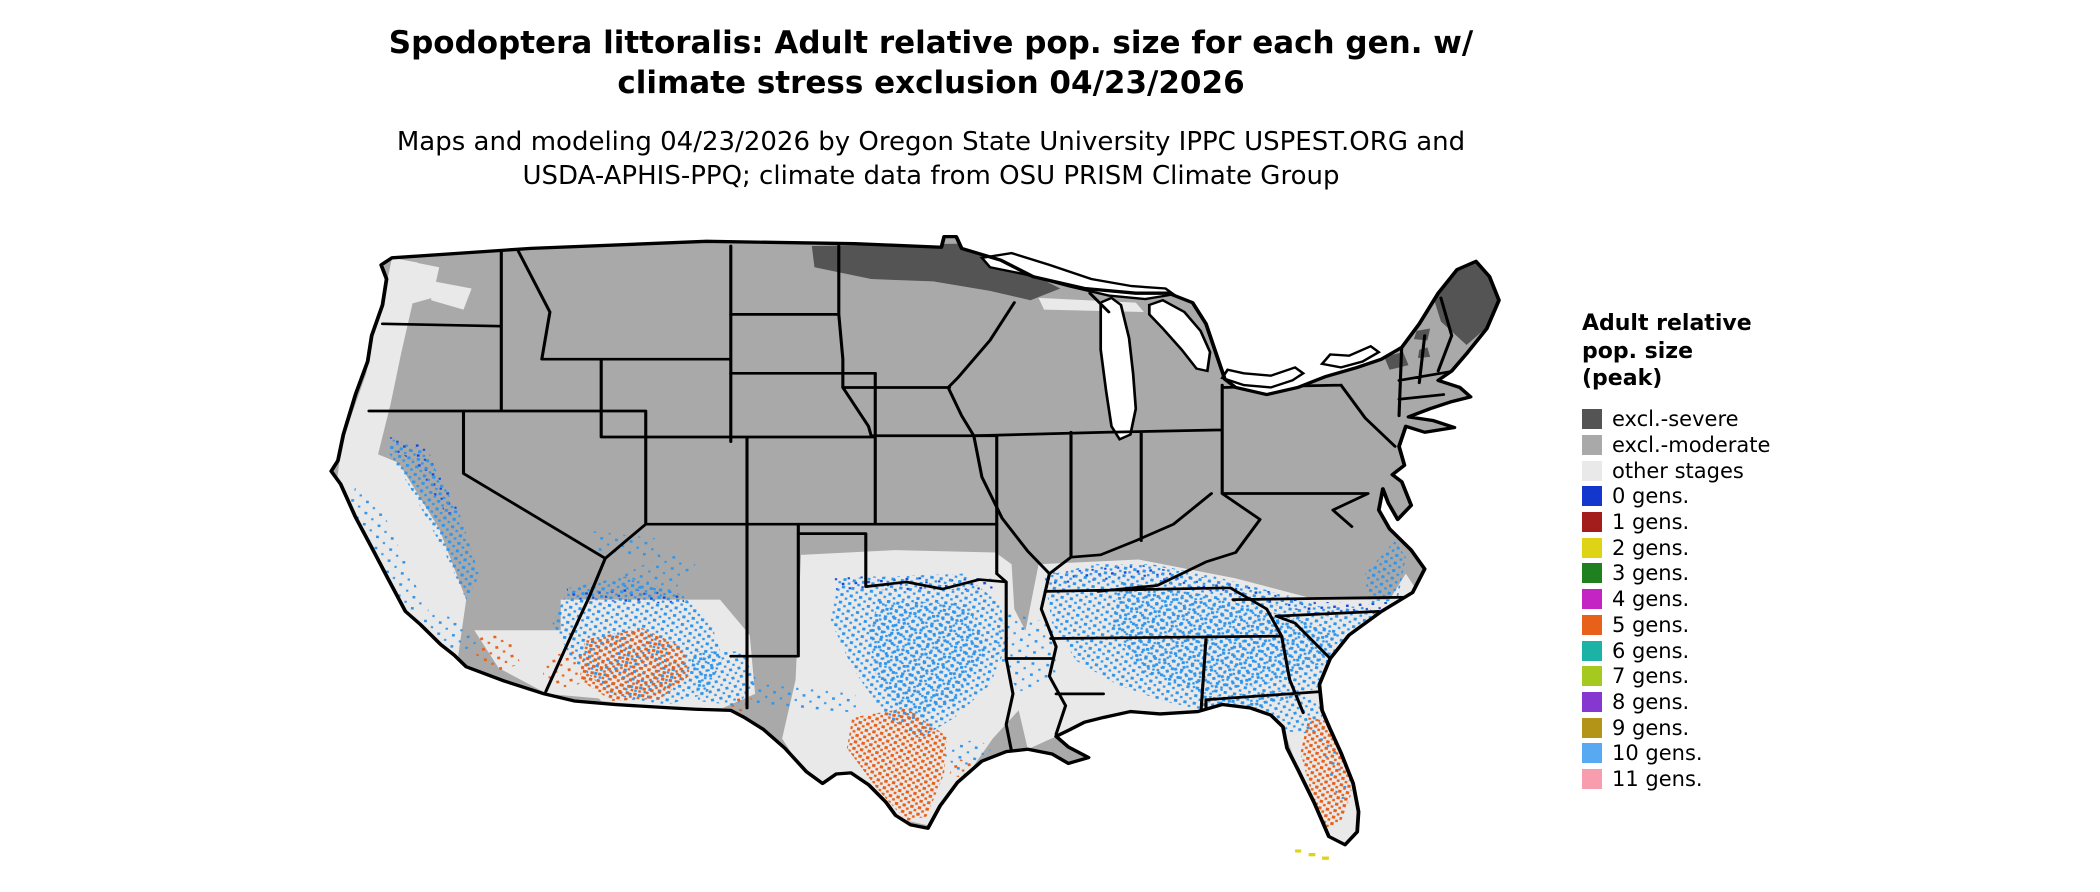 This screenshot has width=2100, height=892. Describe the element at coordinates (1727, 676) in the screenshot. I see `legend-row-7-gens: 7 gens.` at that location.